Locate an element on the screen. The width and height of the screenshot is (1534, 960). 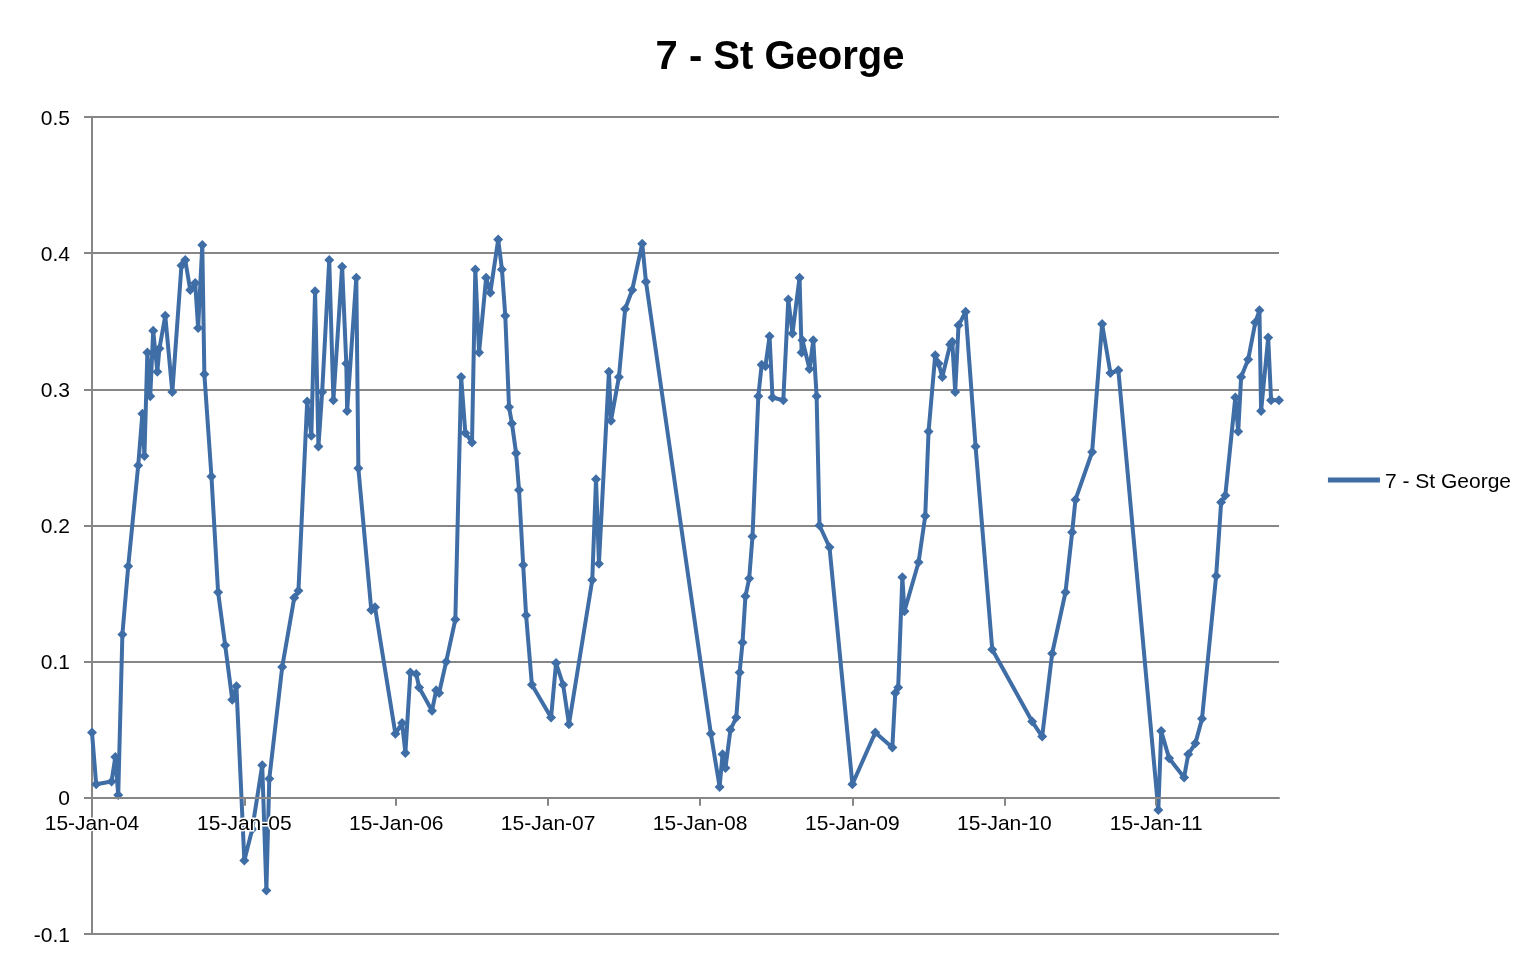
x-tick-label: 15-Jan-08 is located at coordinates (700, 822).